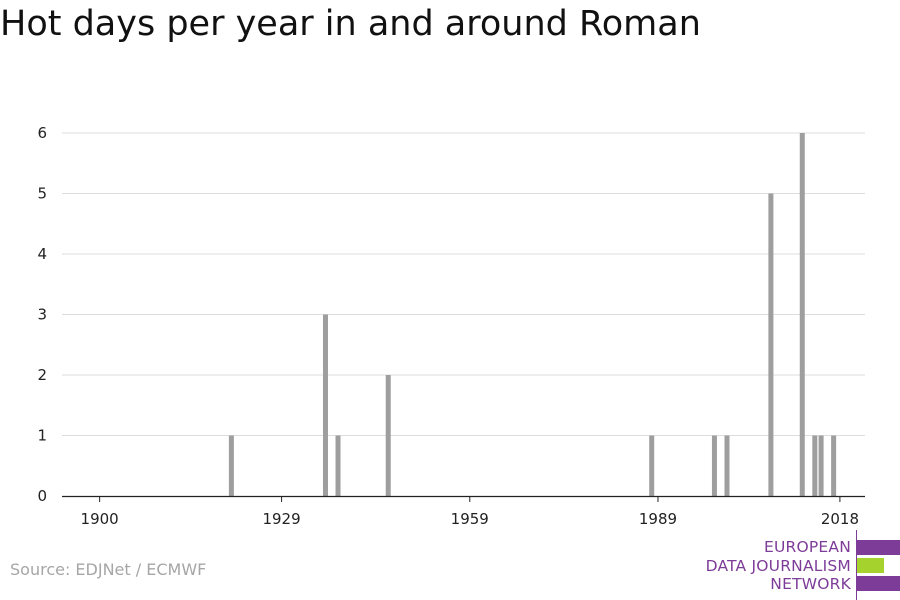 The width and height of the screenshot is (900, 600). I want to click on bar-2015, so click(821, 466).